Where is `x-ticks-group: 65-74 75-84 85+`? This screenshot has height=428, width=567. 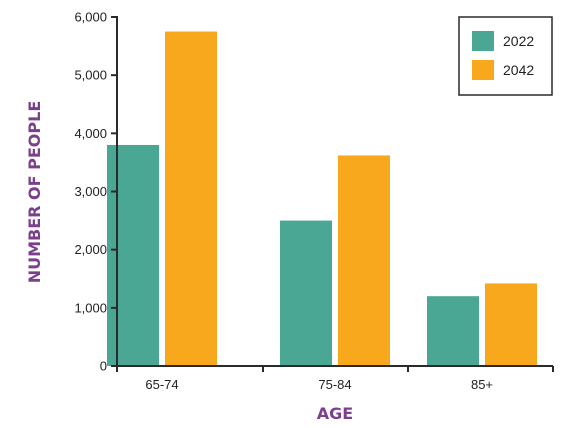
x-ticks-group: 65-74 75-84 85+ is located at coordinates (335, 379).